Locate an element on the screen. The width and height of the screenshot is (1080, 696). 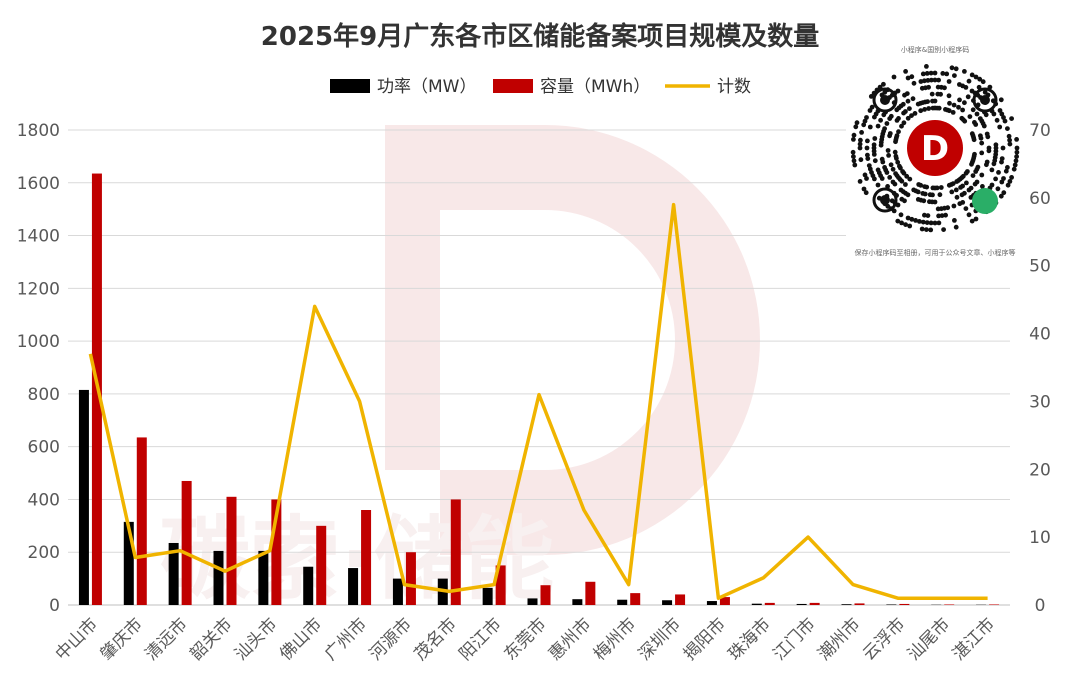
y-right-tick-label: 70 is located at coordinates (1040, 131).